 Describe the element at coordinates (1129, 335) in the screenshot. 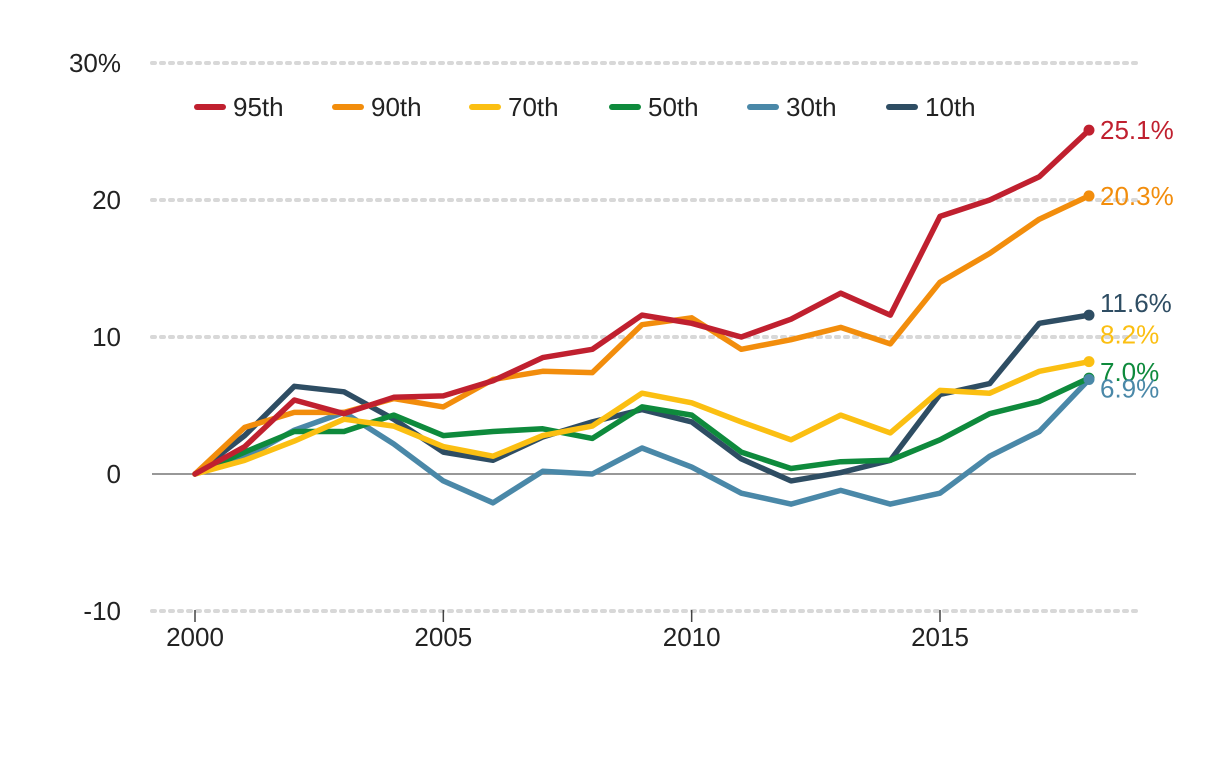

I see `end-label-70th: 8.2%` at that location.